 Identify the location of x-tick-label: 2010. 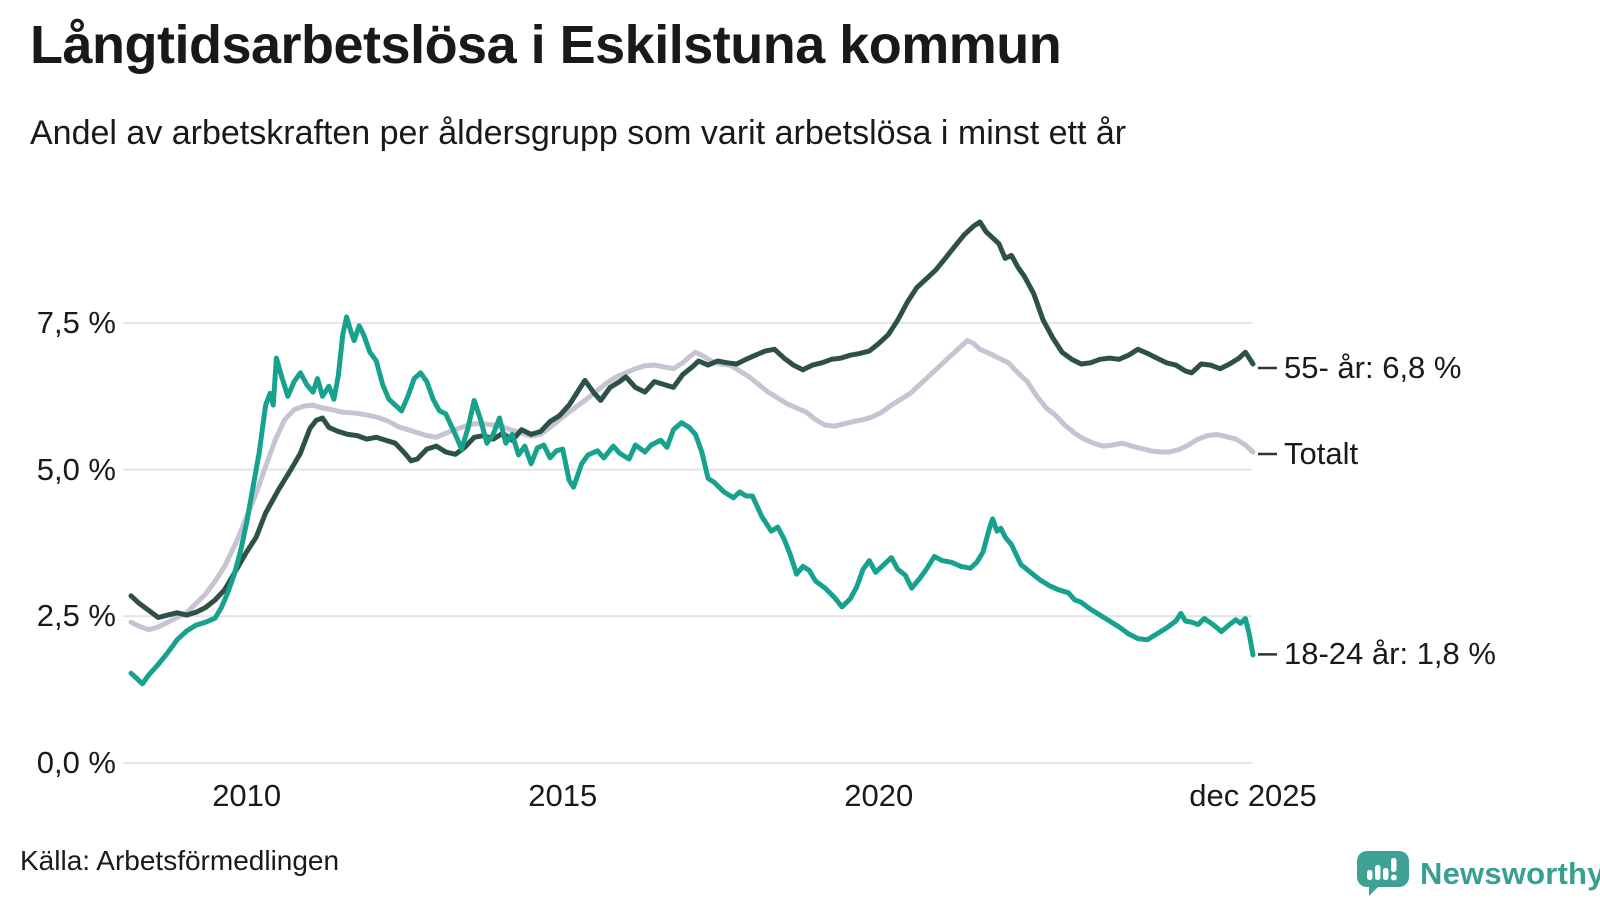
(247, 795).